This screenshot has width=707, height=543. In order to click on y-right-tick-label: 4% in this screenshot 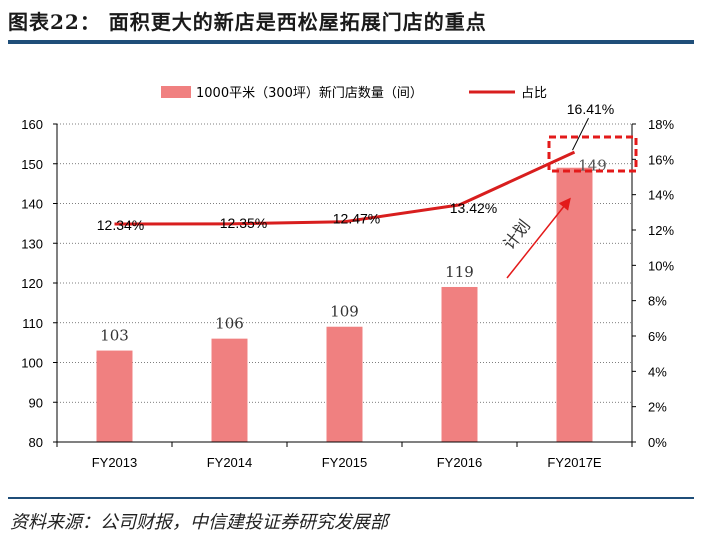, I will do `click(657, 371)`.